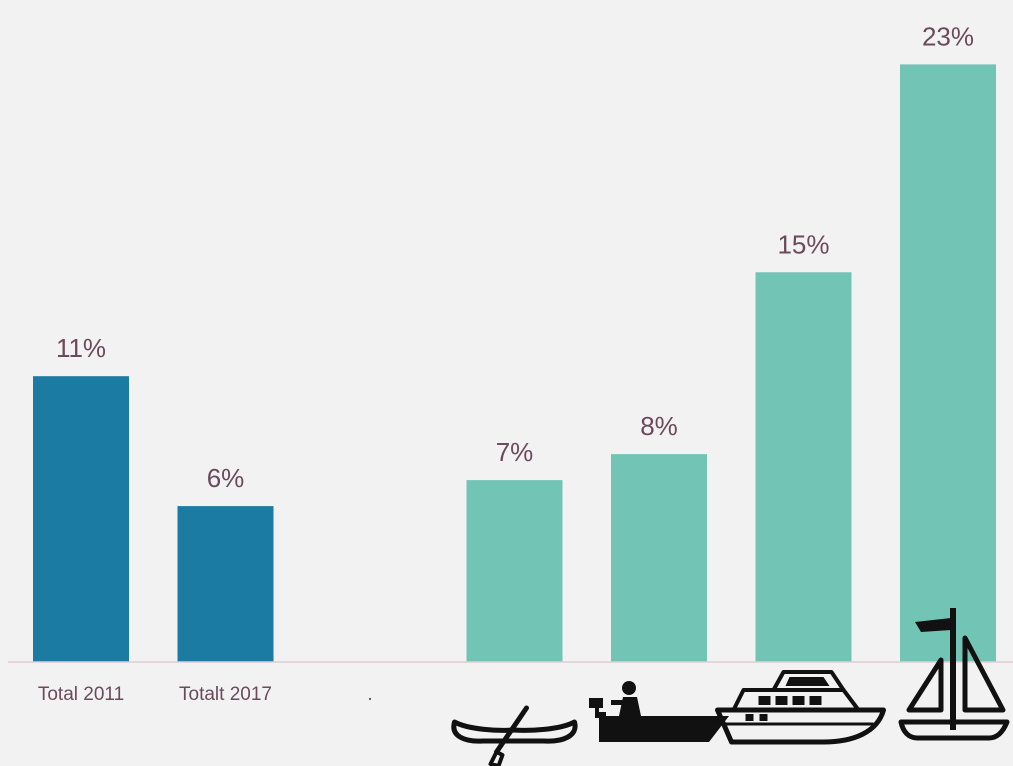  I want to click on value-label-0: 11%, so click(81, 348).